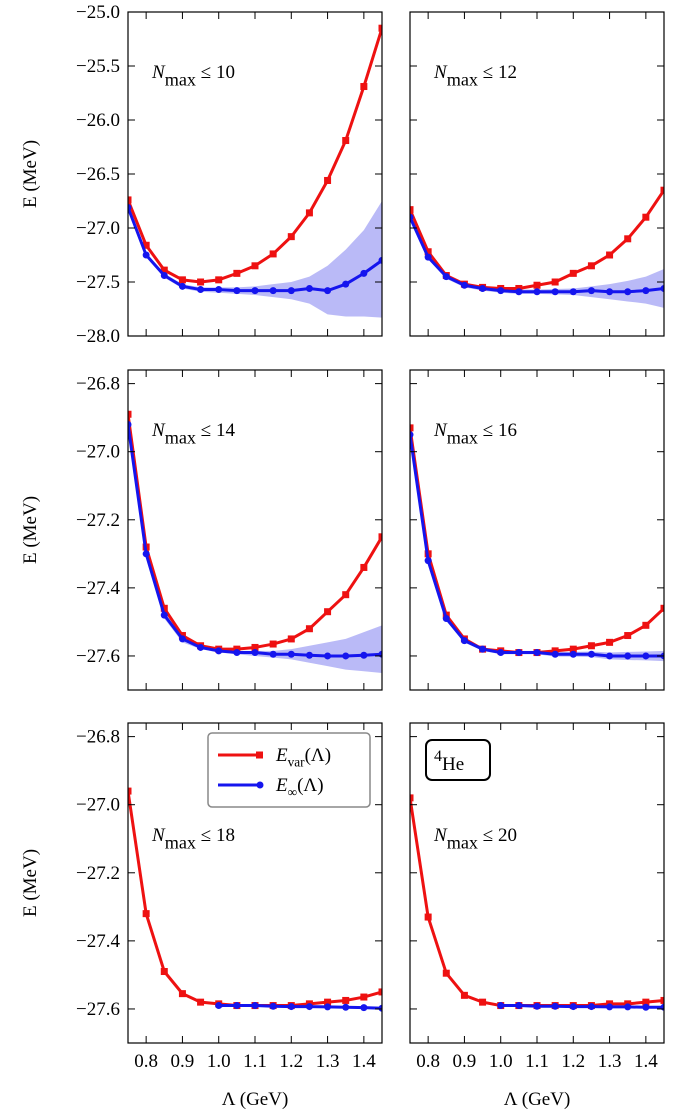 The height and width of the screenshot is (1116, 685). I want to click on y-tick-label: −27.6, so click(98, 656).